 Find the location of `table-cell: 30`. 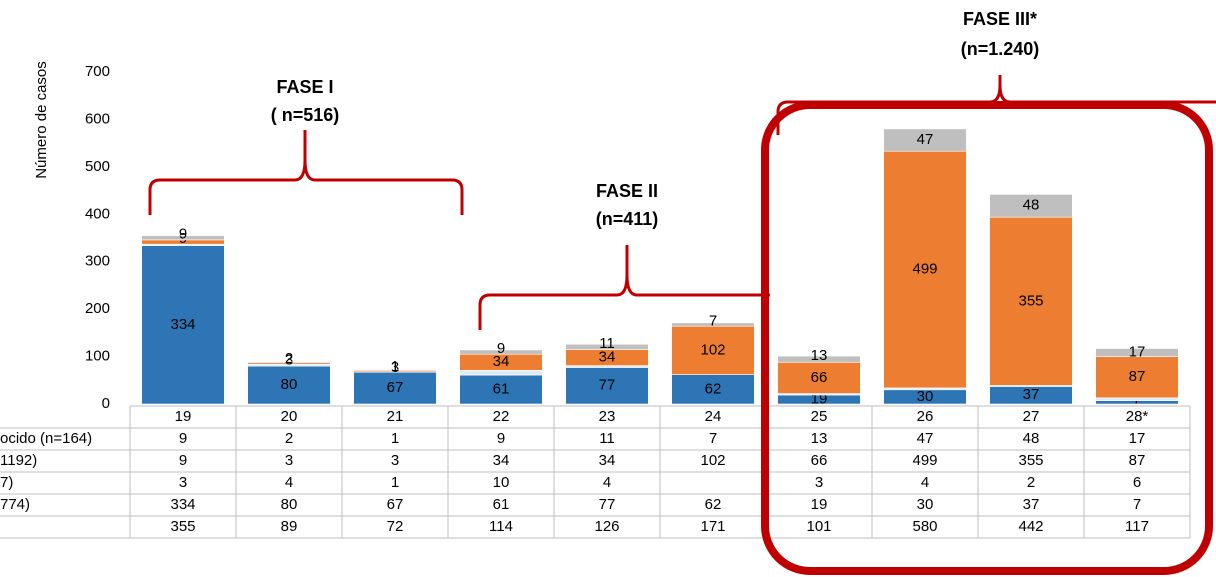

table-cell: 30 is located at coordinates (925, 504).